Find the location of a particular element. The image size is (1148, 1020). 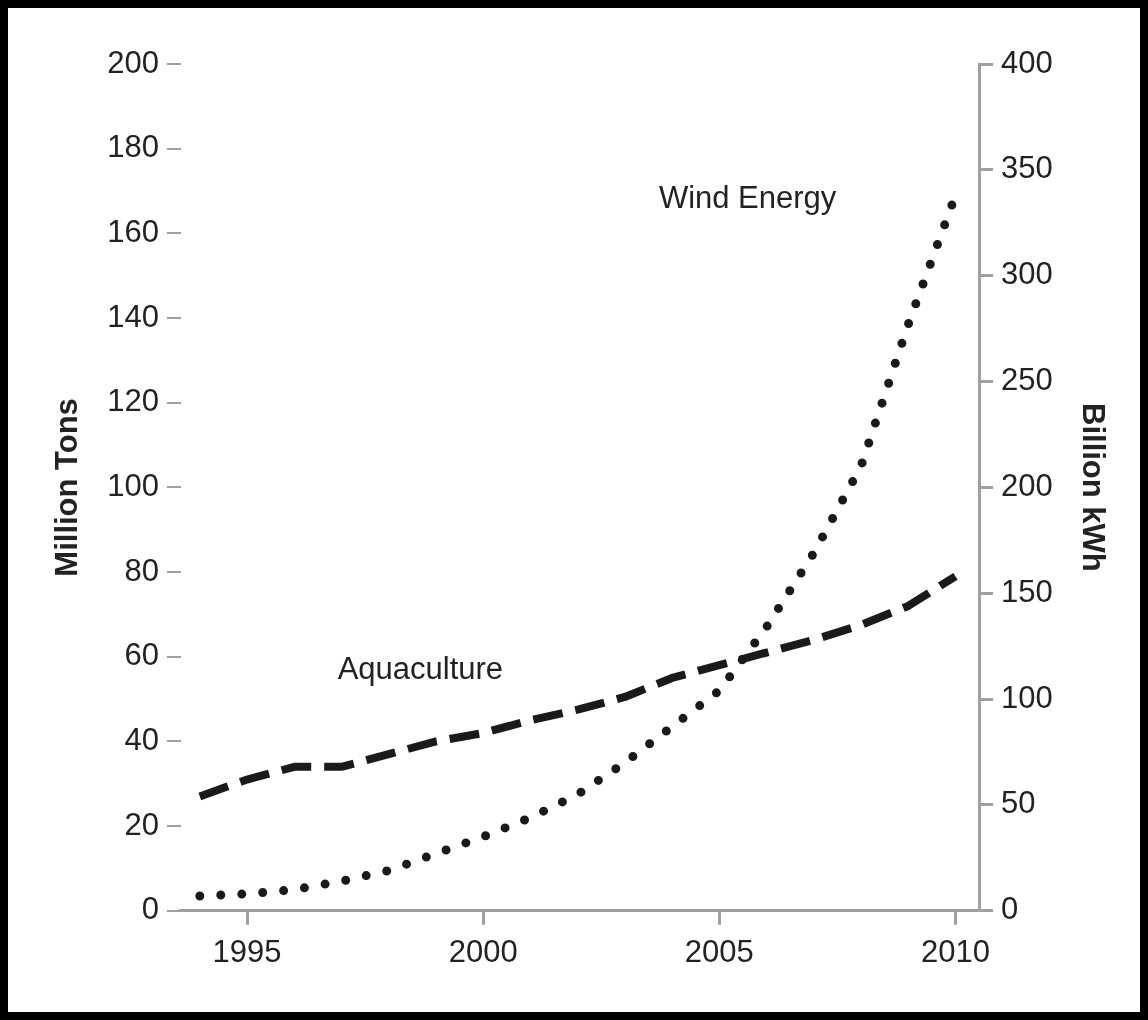

y2-tick-label: 200 is located at coordinates (1027, 485).